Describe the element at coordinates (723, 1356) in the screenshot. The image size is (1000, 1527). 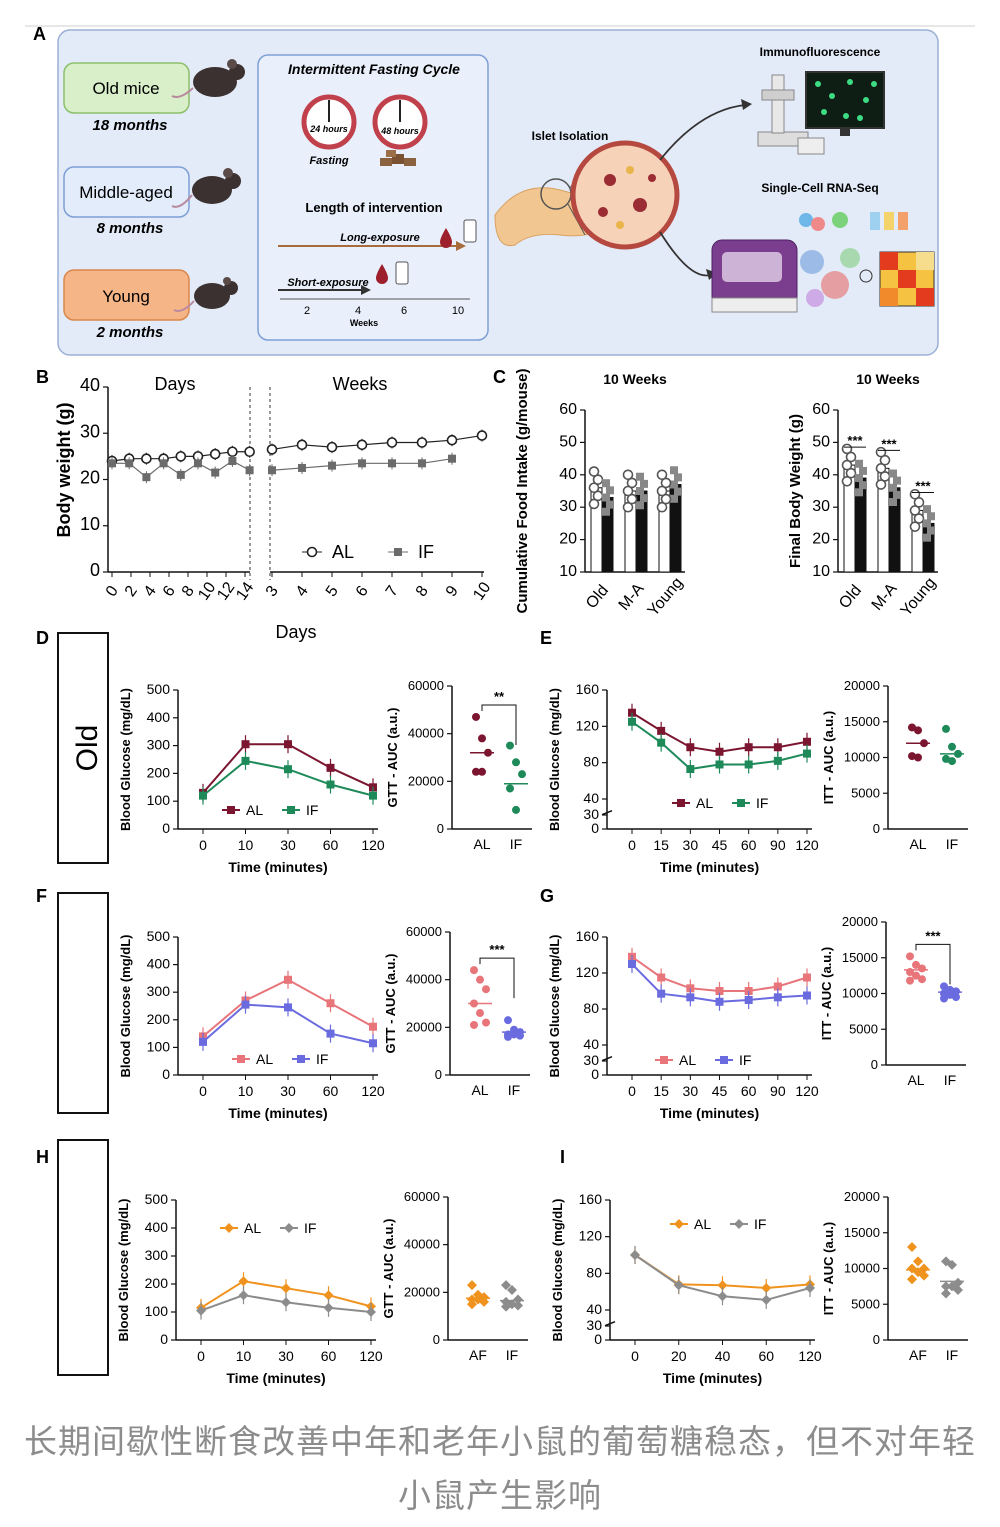
I see `x-tick-label: 40` at that location.